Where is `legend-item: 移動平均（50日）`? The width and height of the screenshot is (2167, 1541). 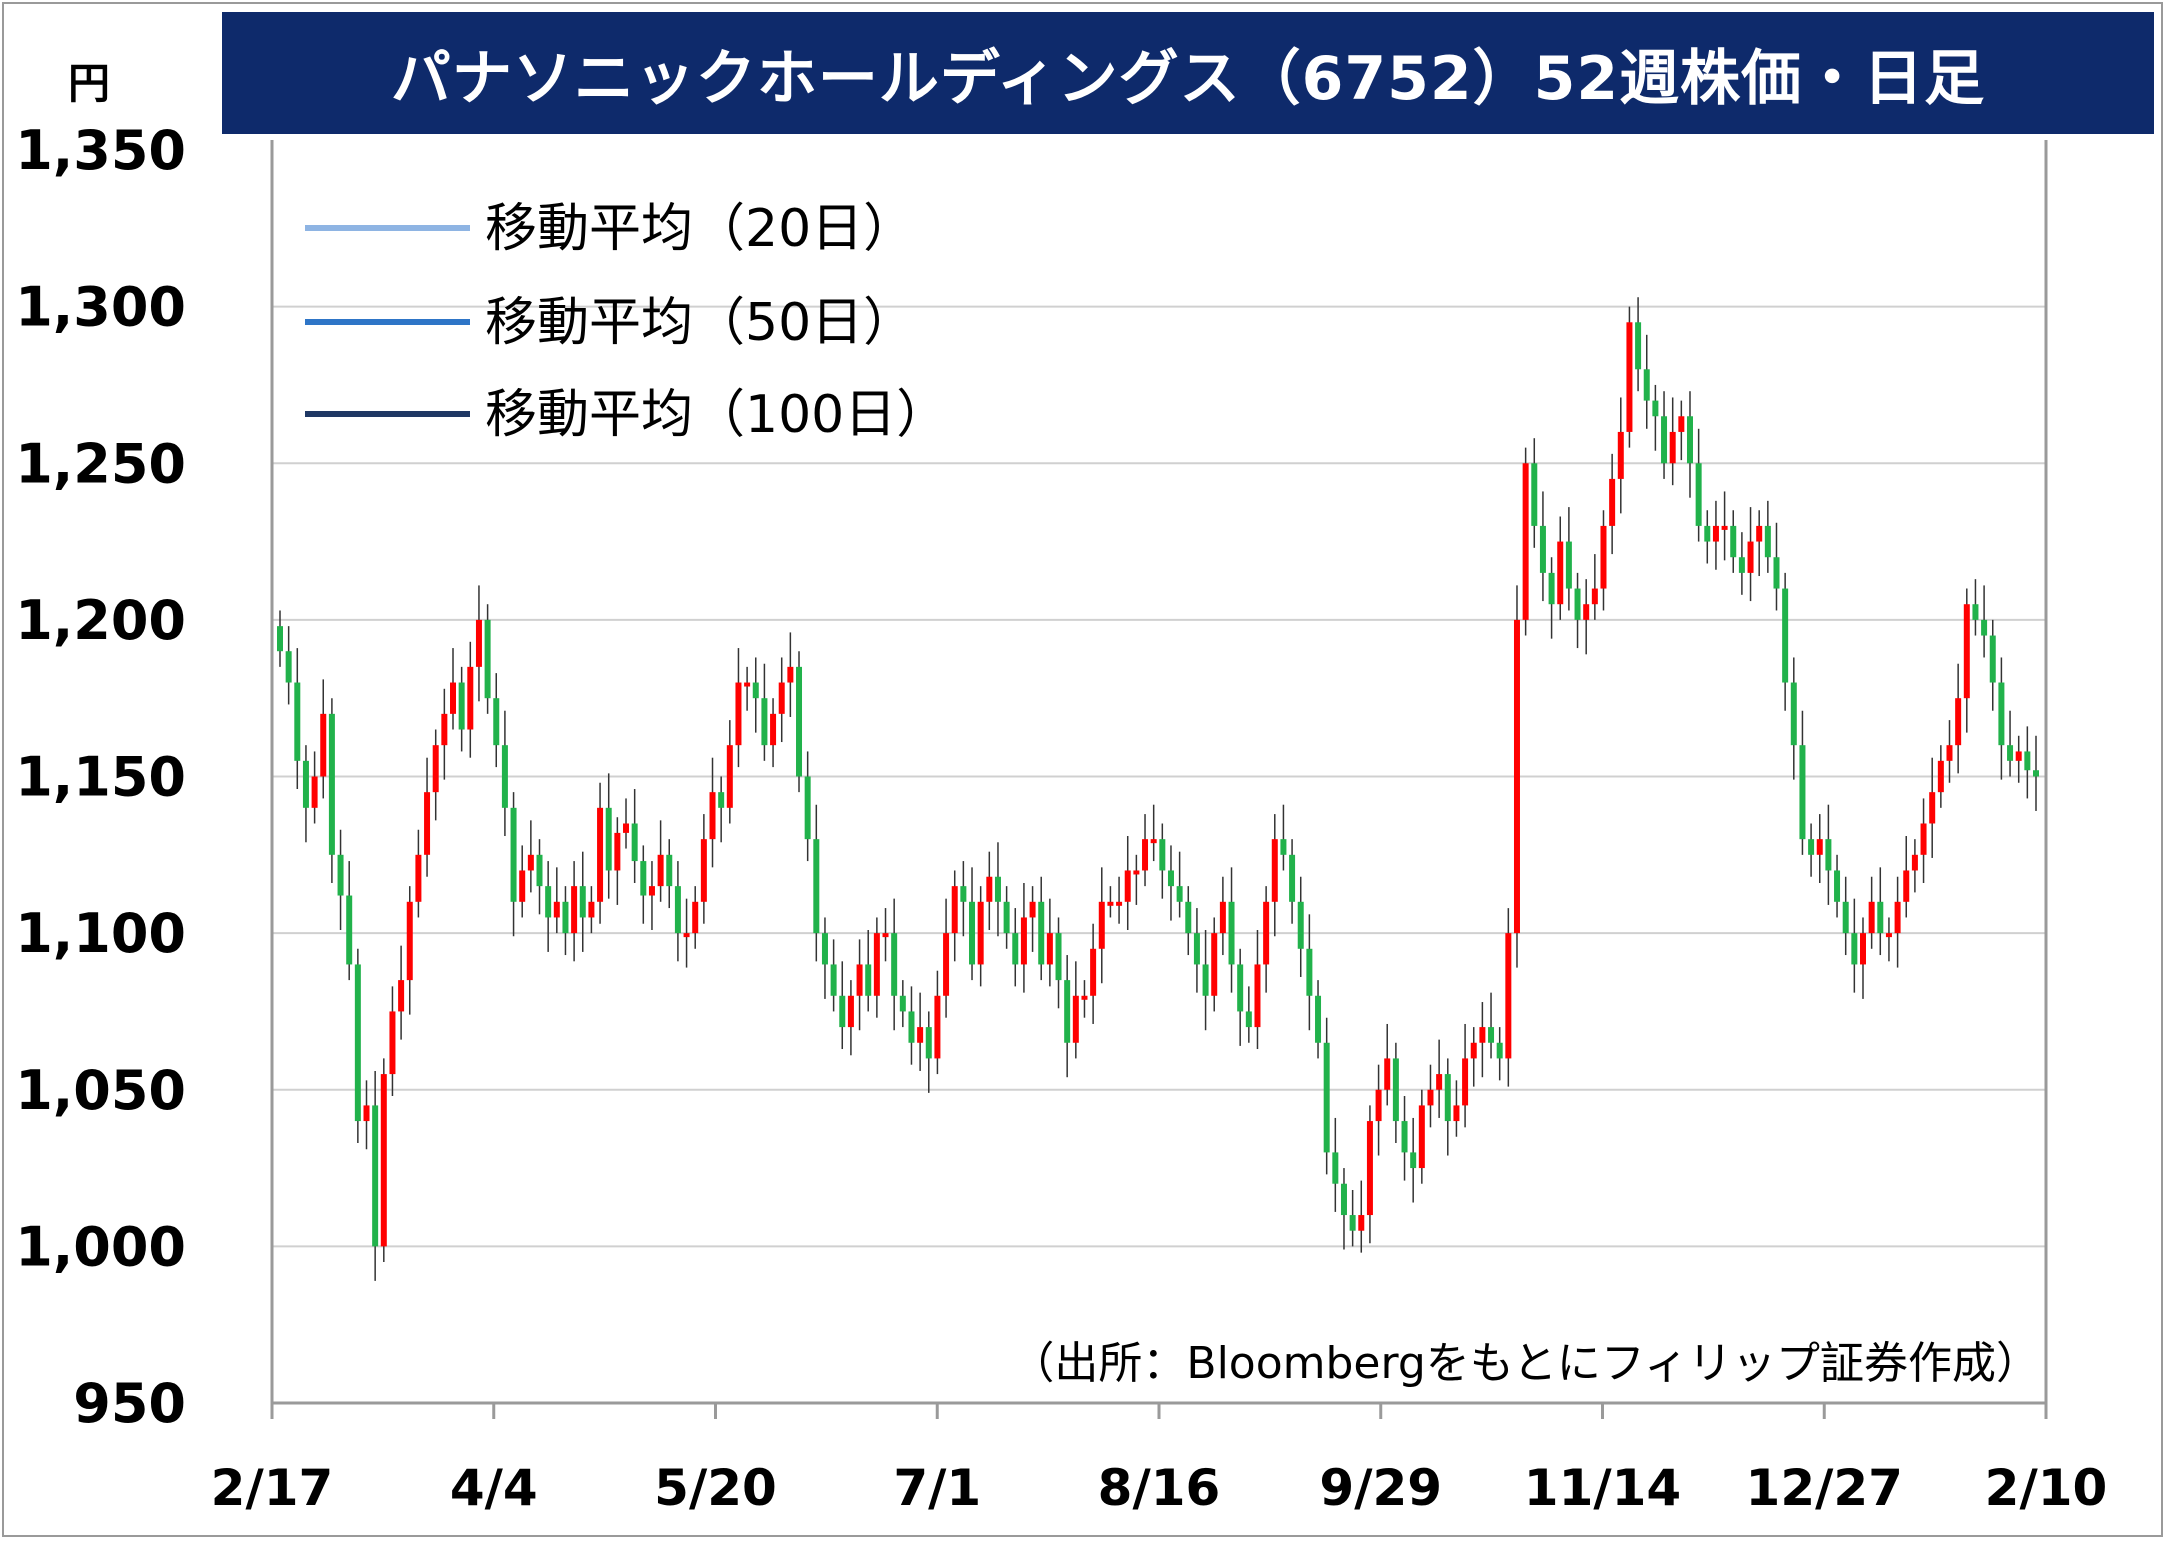
legend-item: 移動平均（50日） is located at coordinates (610, 323).